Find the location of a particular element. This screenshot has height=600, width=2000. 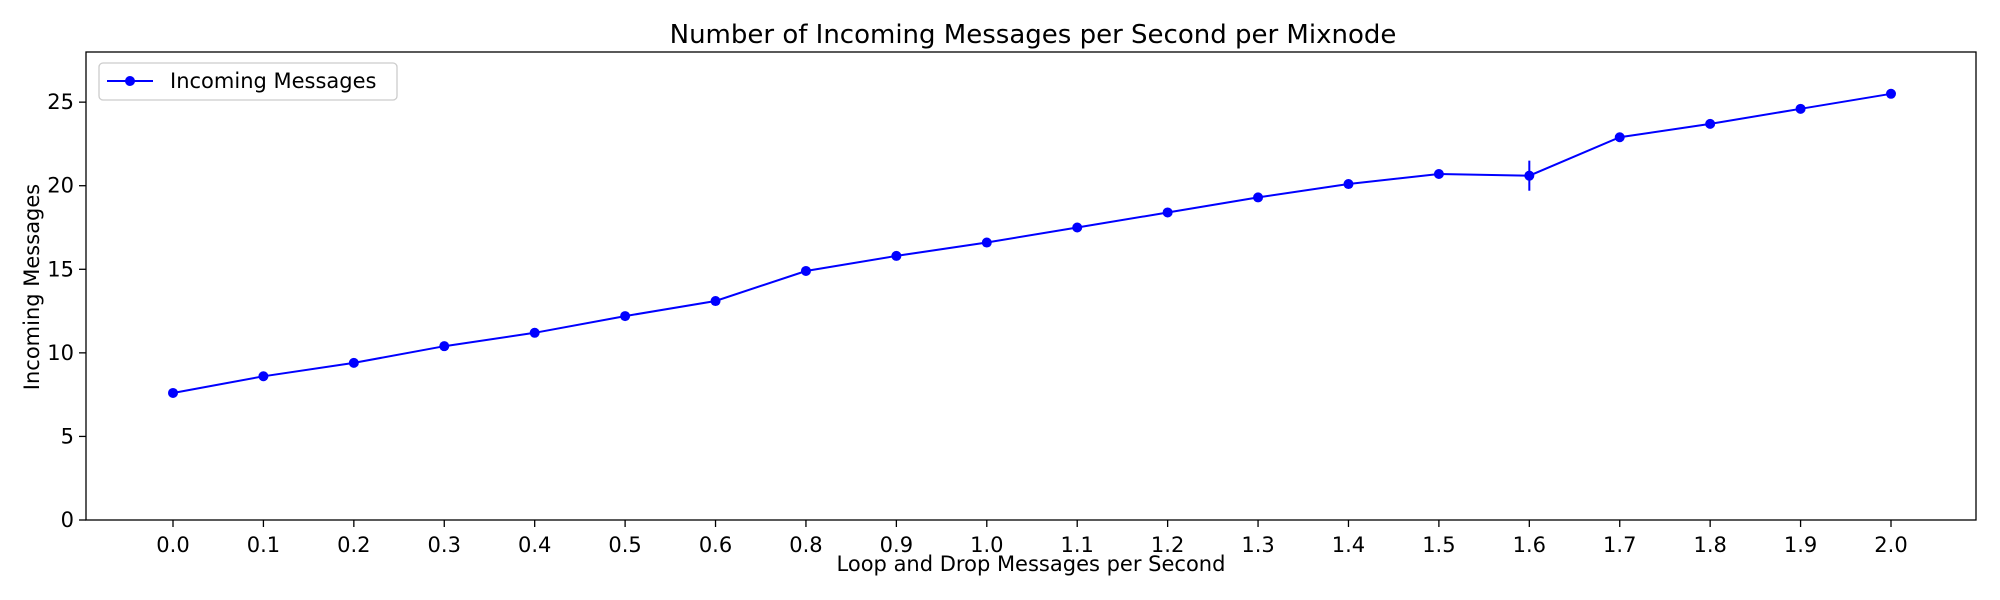

y-tick-label: 25 is located at coordinates (60, 102).